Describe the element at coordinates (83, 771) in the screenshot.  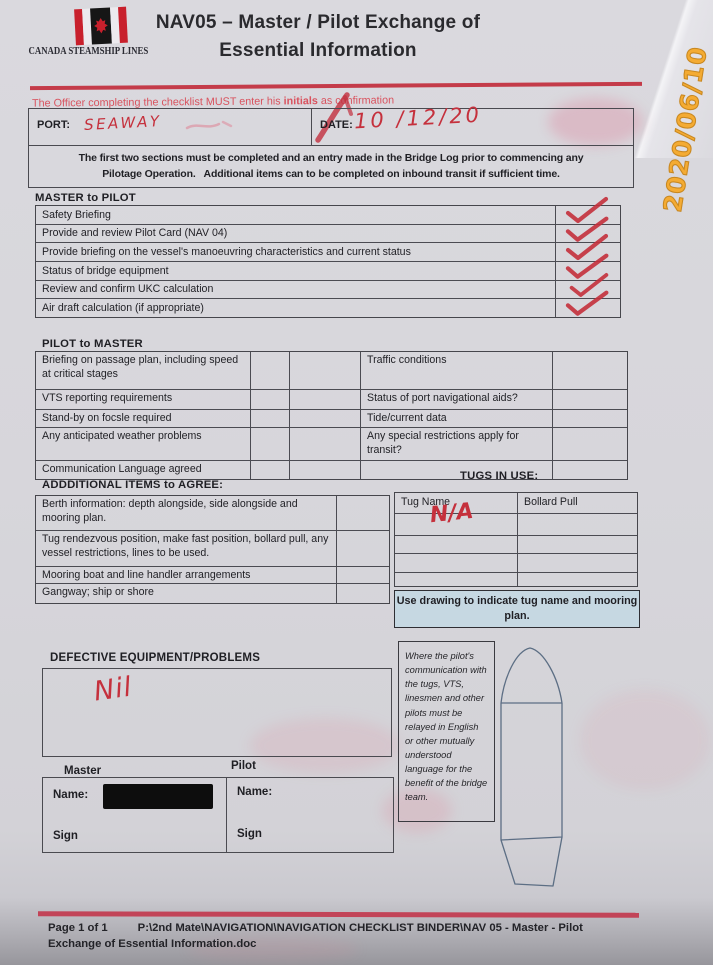
I see `master-label: Master` at that location.